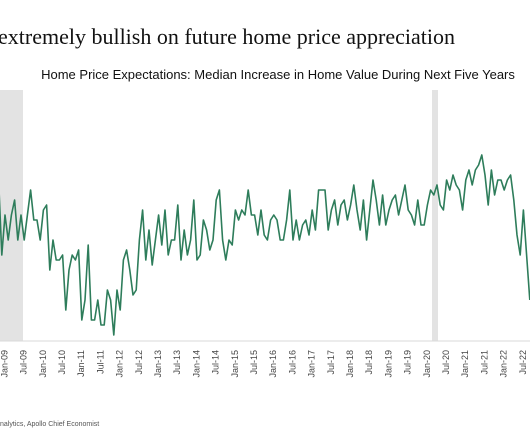 The height and width of the screenshot is (442, 530). I want to click on x-tick-label: Jan-12, so click(120, 364).